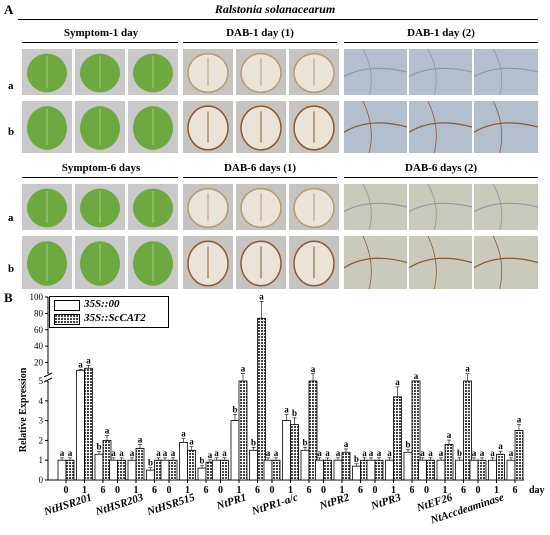 This screenshot has height=535, width=550. What do you see at coordinates (11, 86) in the screenshot?
I see `row-label-a-top: a` at bounding box center [11, 86].